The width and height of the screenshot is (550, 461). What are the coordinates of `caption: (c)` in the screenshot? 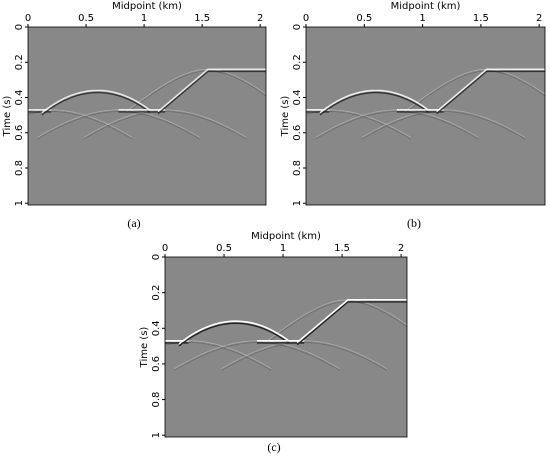 It's located at (273, 447).